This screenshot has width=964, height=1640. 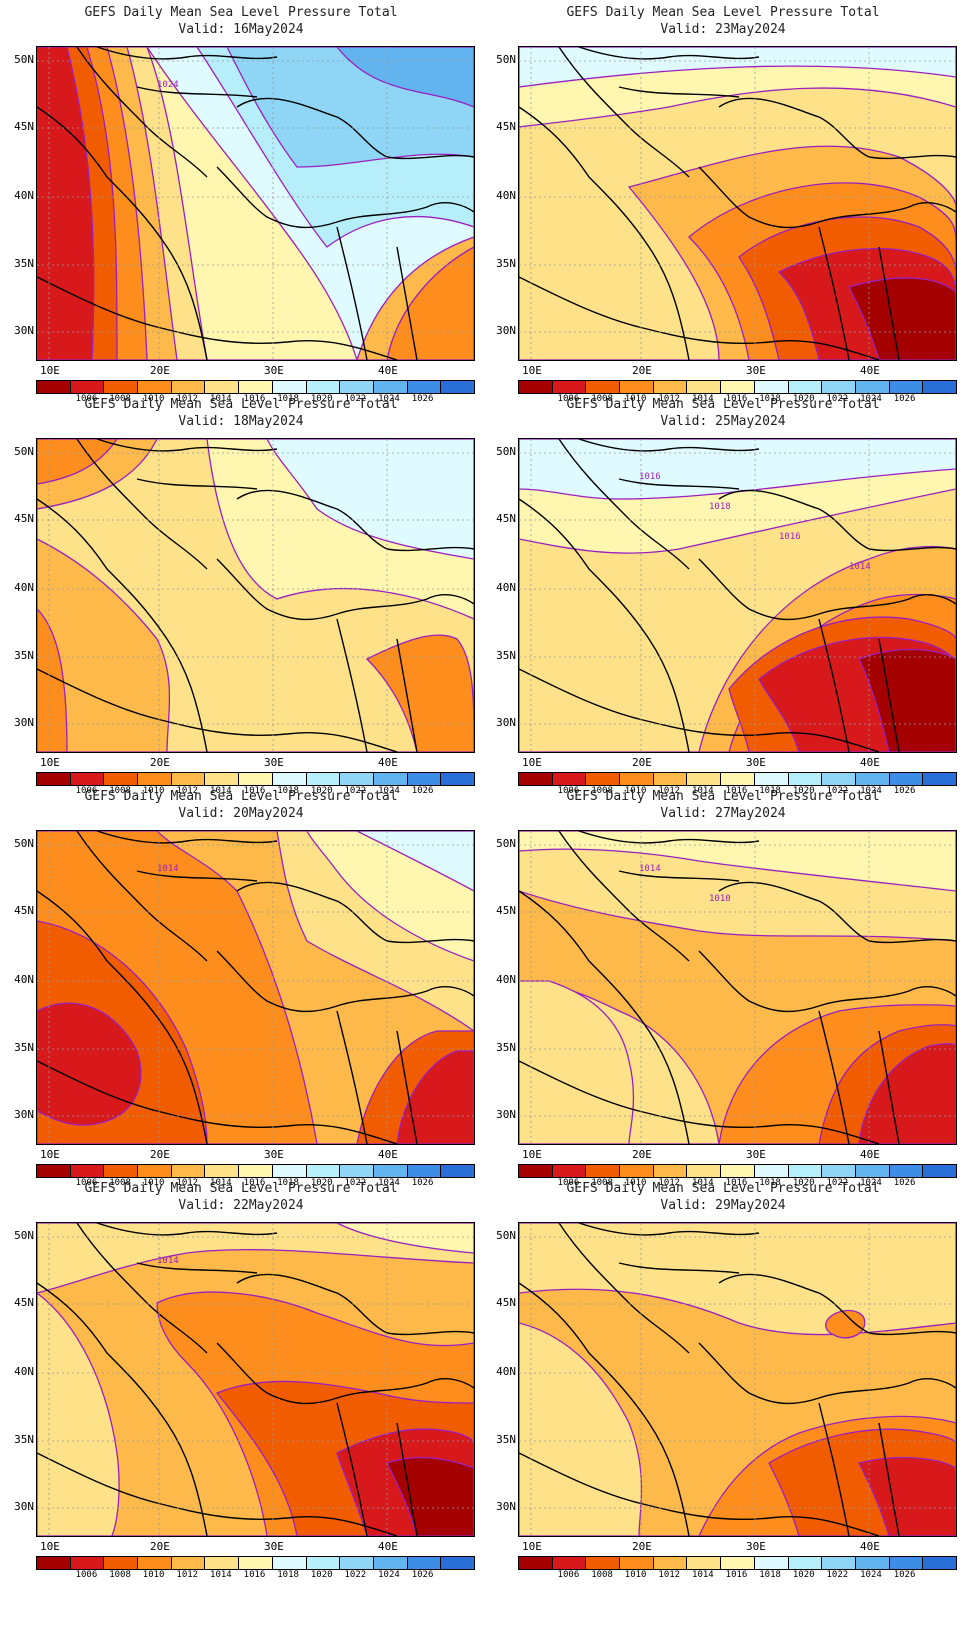 I want to click on valid-date: Valid: 18May2024, so click(x=241, y=421).